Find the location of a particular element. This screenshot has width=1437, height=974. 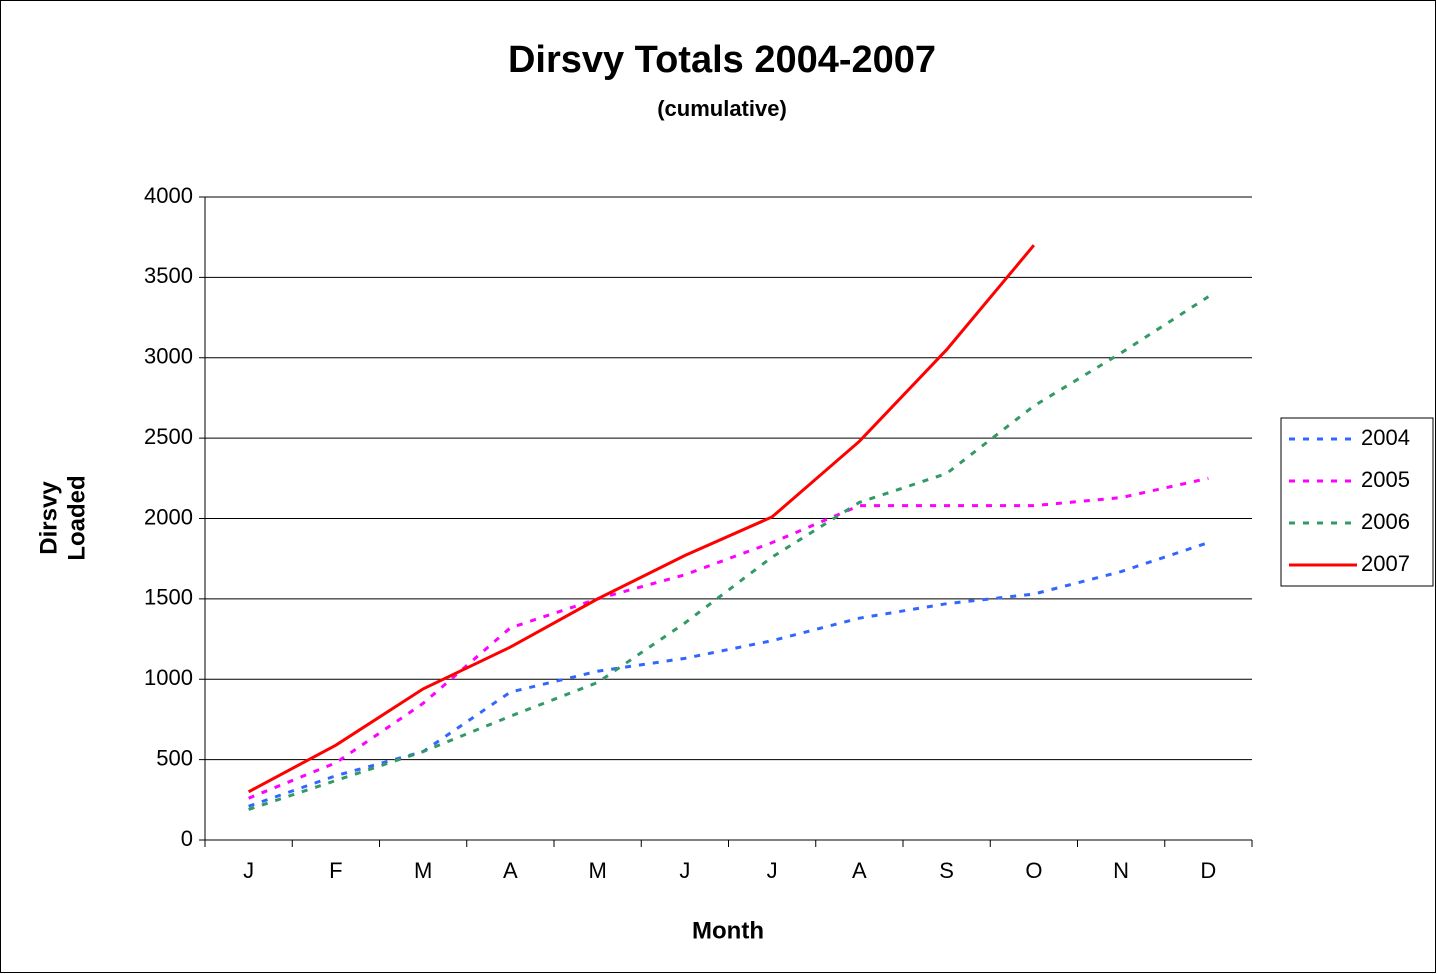

y-tick-label: 3500 is located at coordinates (168, 275).